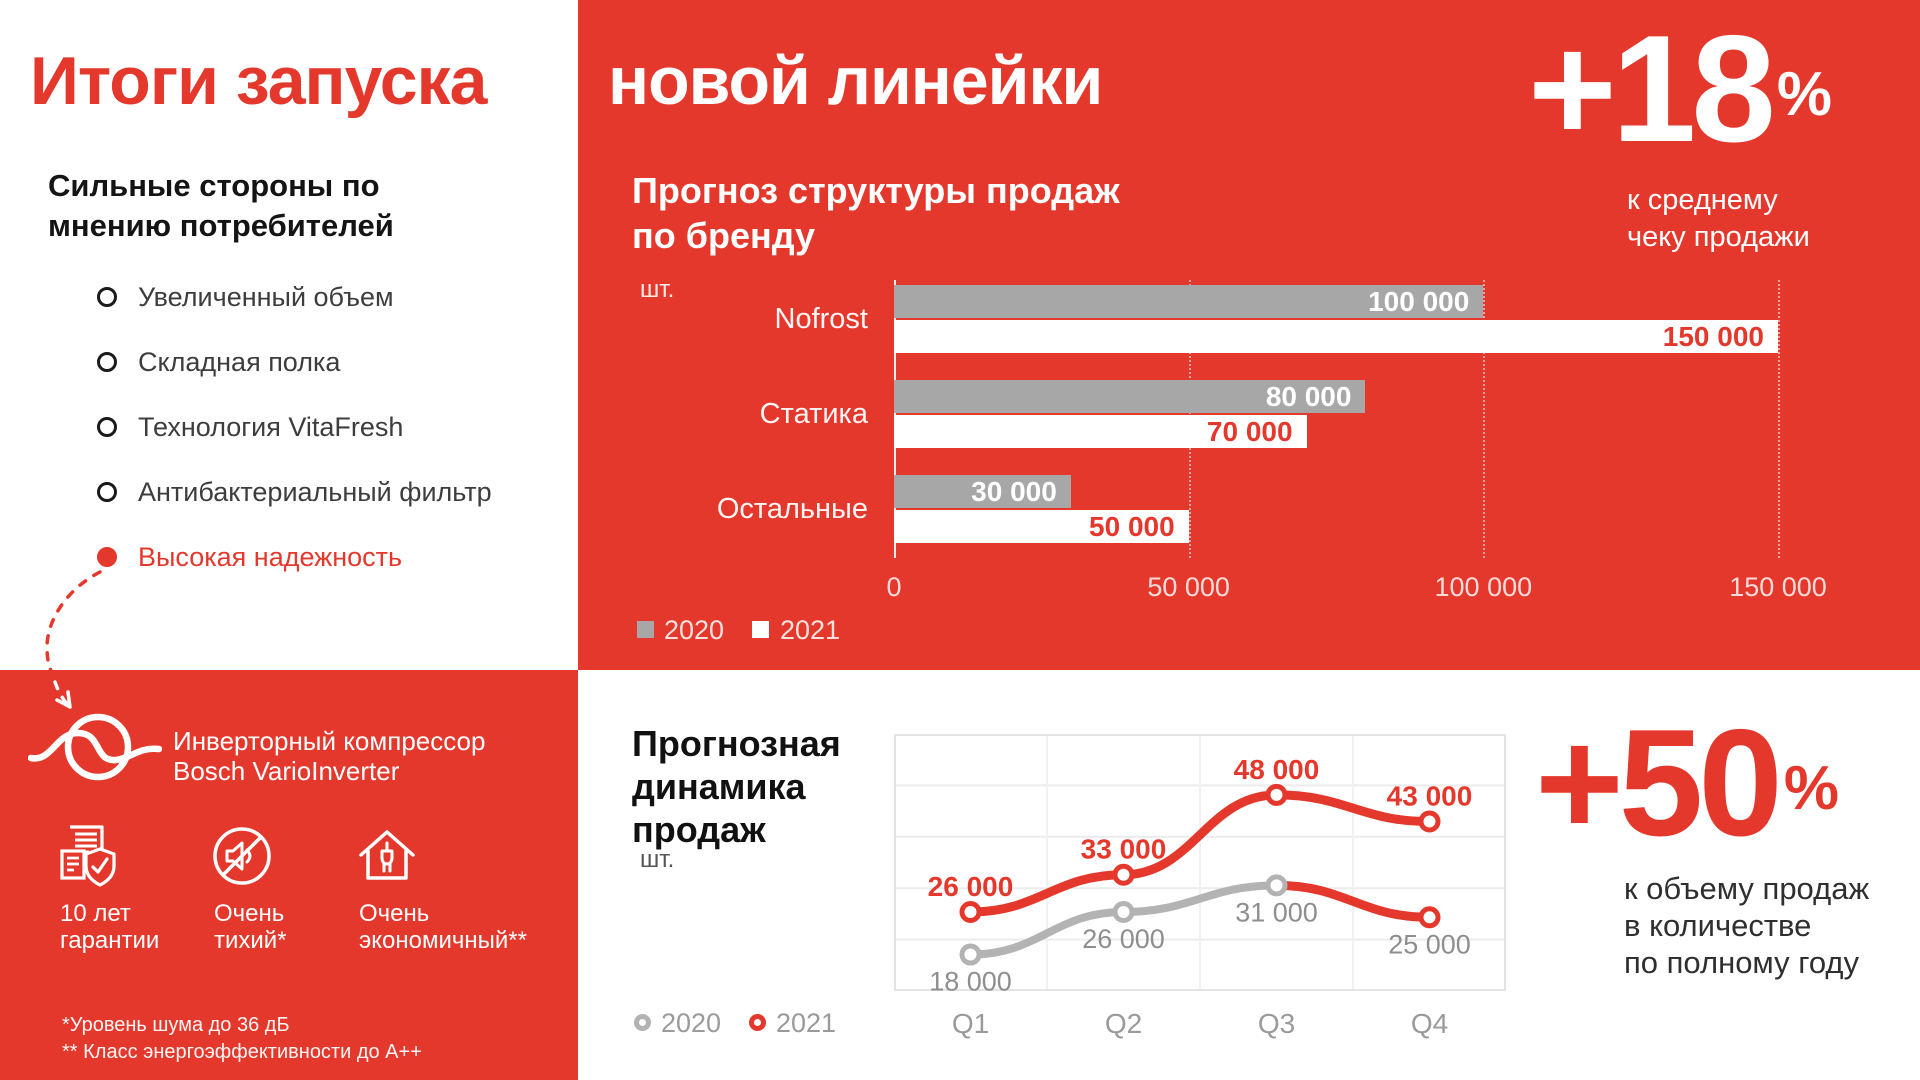 This screenshot has width=1920, height=1080. What do you see at coordinates (95, 747) in the screenshot?
I see `compressor-icon` at bounding box center [95, 747].